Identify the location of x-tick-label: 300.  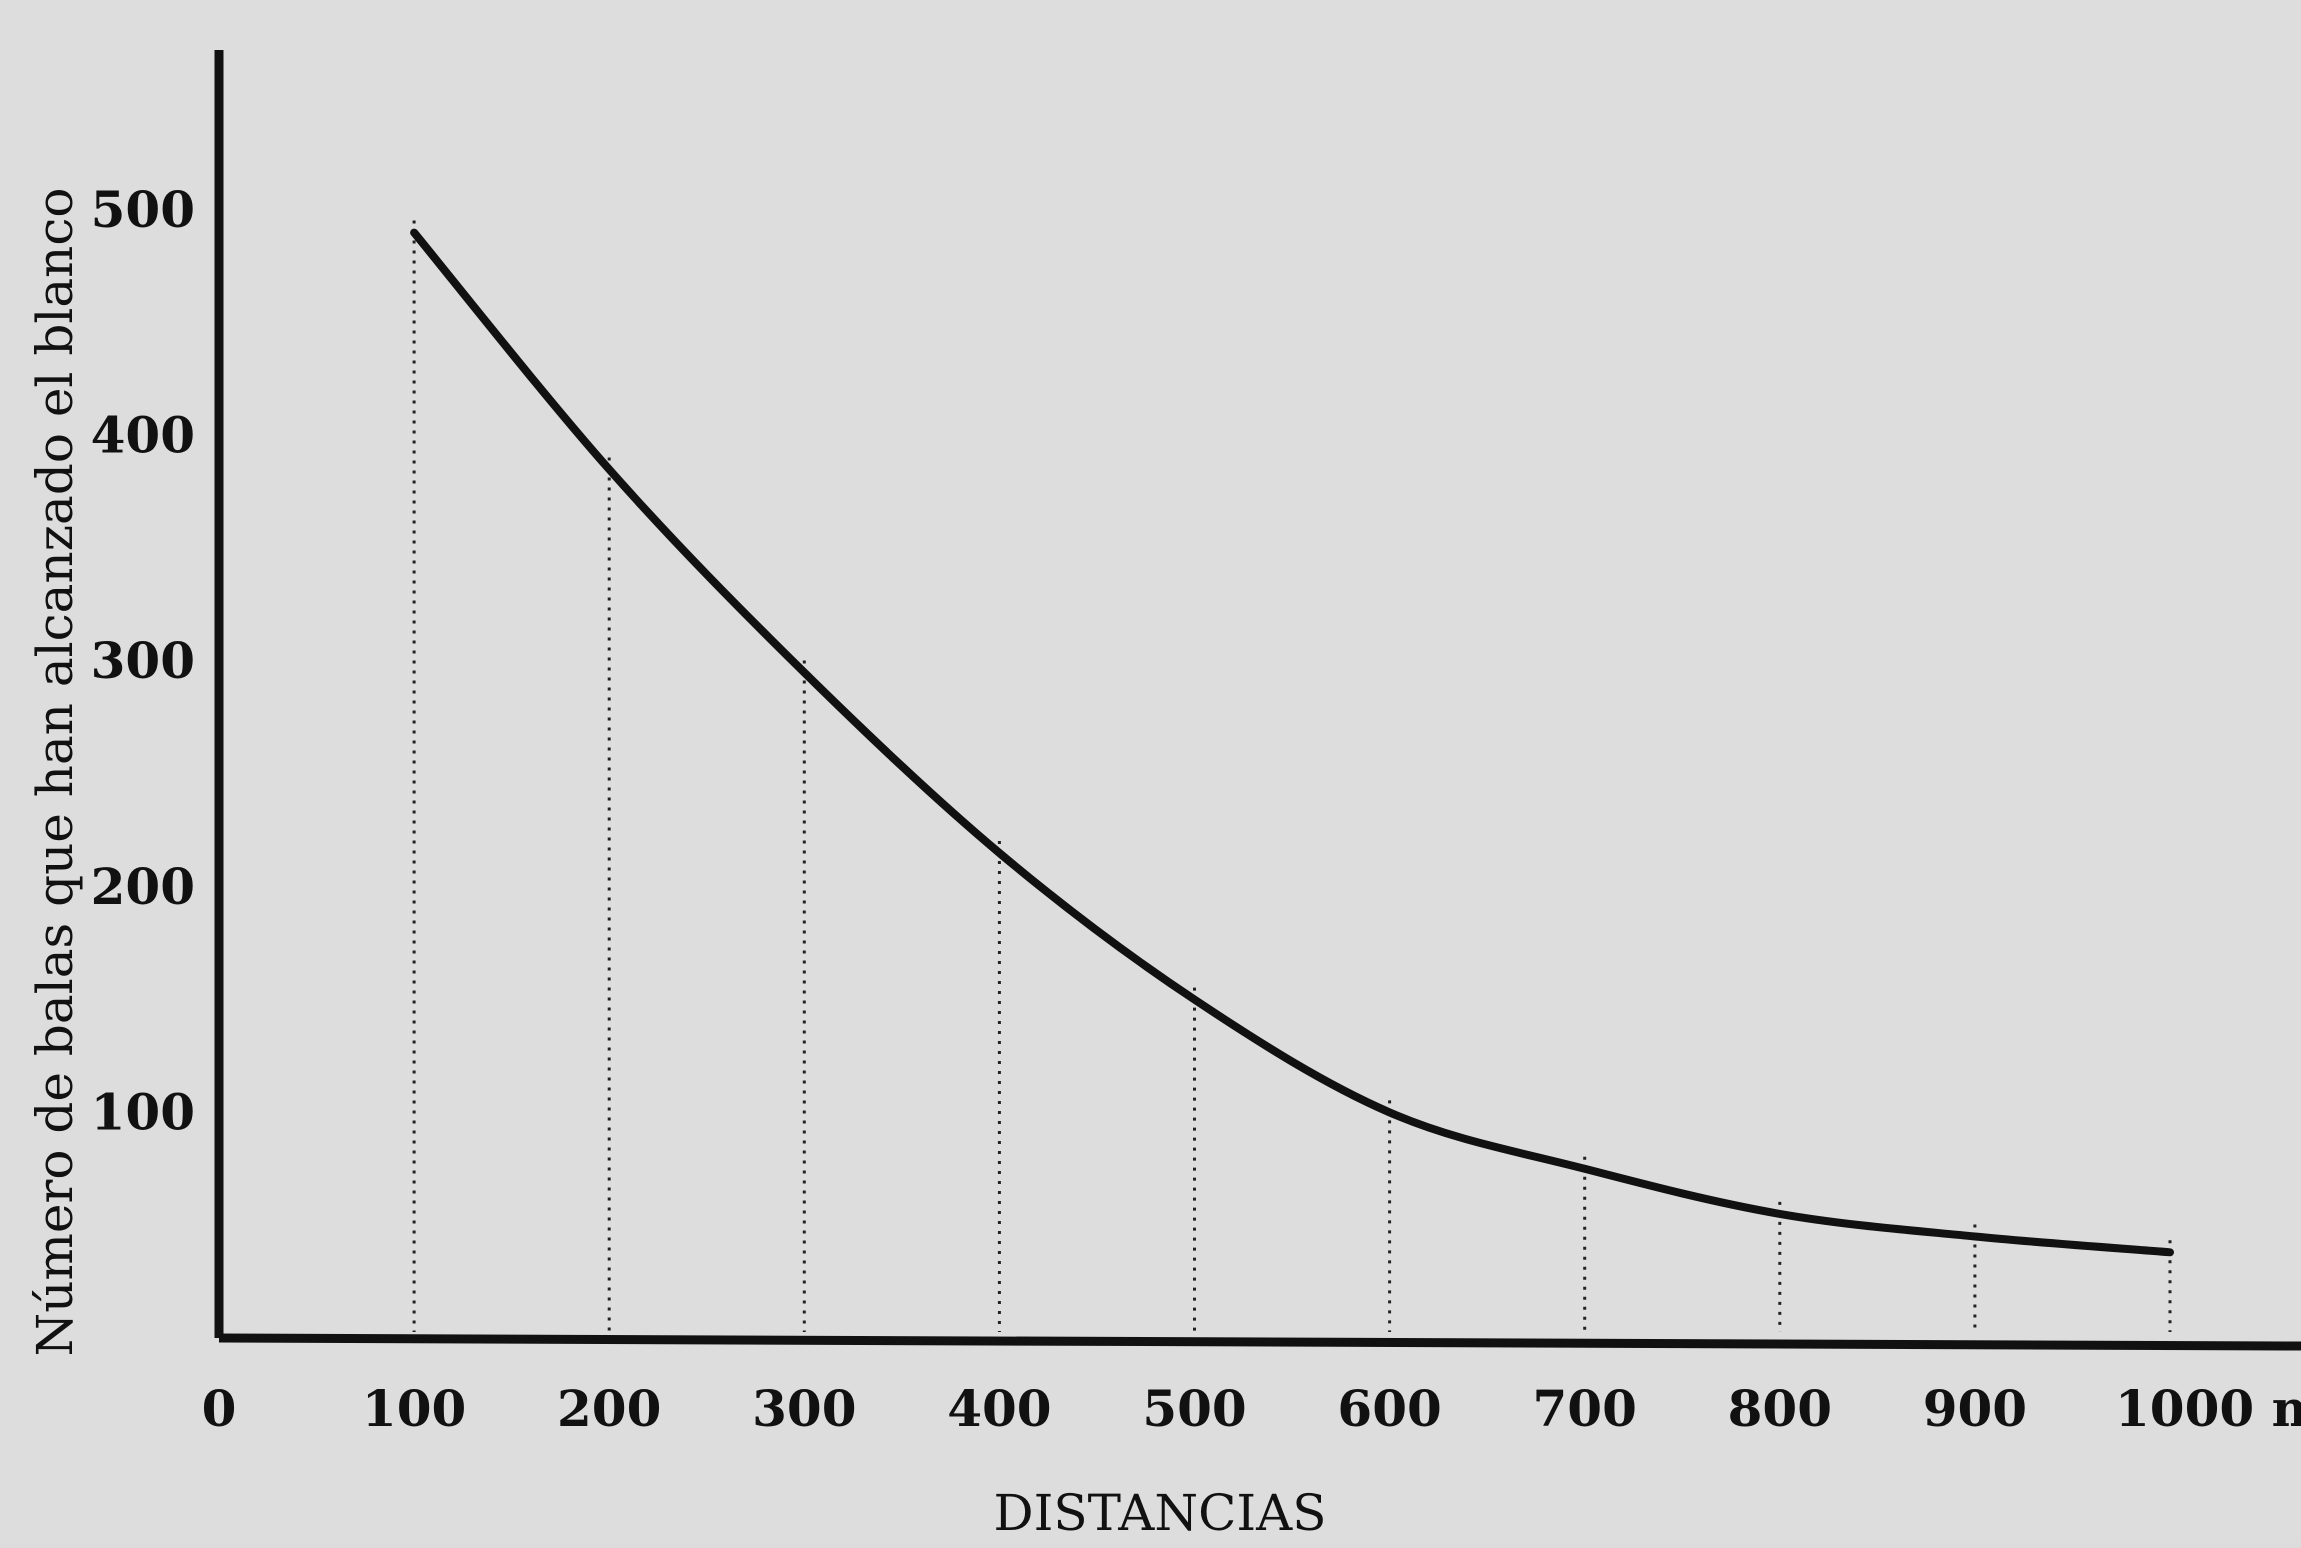
(804, 1408).